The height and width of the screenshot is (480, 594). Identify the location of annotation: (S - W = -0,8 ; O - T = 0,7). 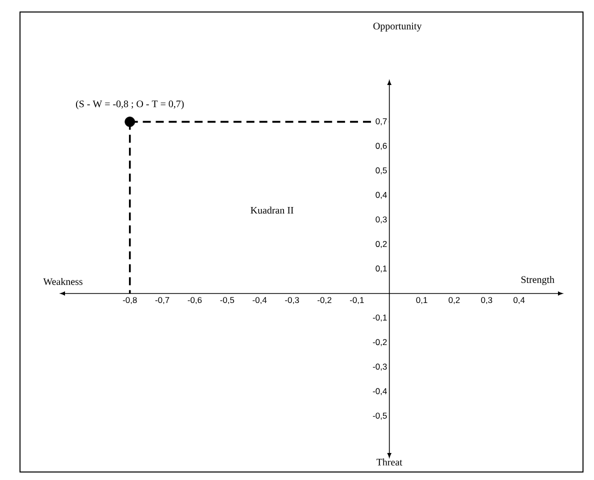
(130, 105).